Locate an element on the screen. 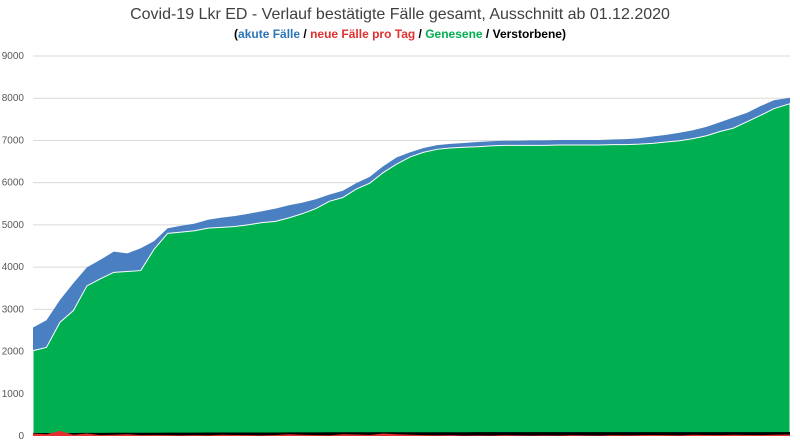 The width and height of the screenshot is (800, 447). subtitle-part: neue Fälle pro Tag is located at coordinates (363, 34).